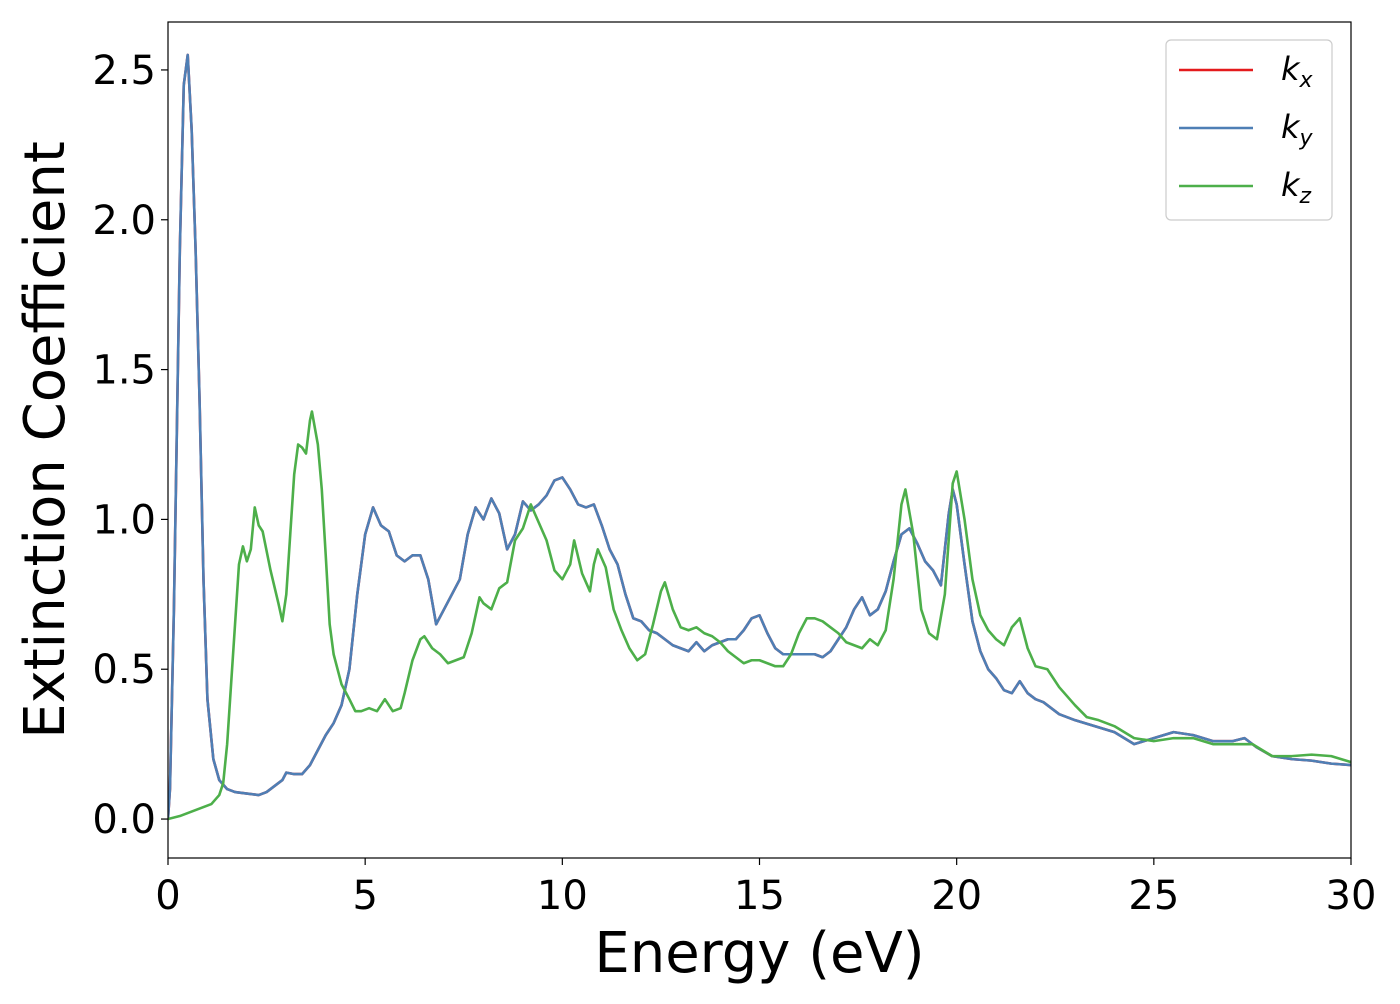 The width and height of the screenshot is (1400, 1004). I want to click on x-axis-title: Energy (eV), so click(759, 953).